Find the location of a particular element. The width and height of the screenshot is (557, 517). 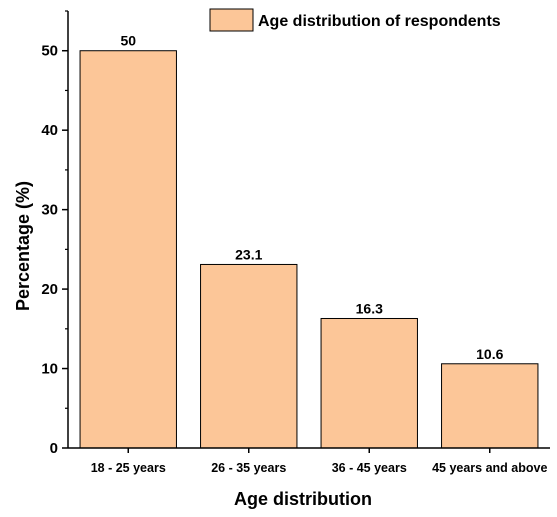

legend-swatch is located at coordinates (231, 20).